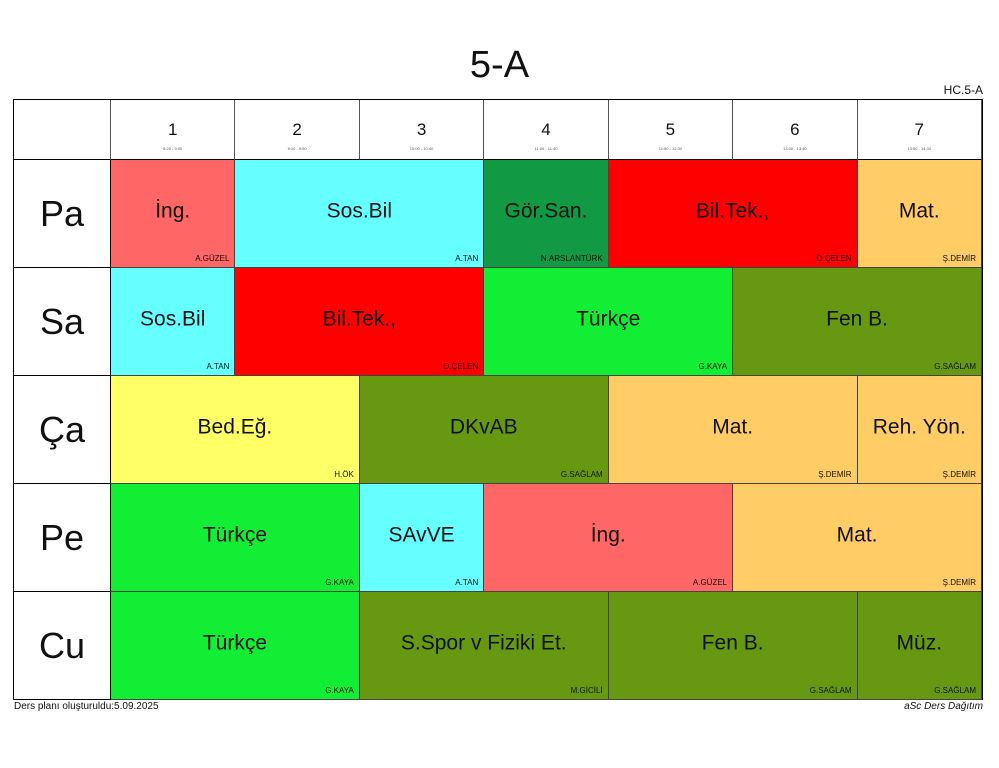 The image size is (999, 768). I want to click on period-header-2: 2 9:10 - 9:50, so click(297, 130).